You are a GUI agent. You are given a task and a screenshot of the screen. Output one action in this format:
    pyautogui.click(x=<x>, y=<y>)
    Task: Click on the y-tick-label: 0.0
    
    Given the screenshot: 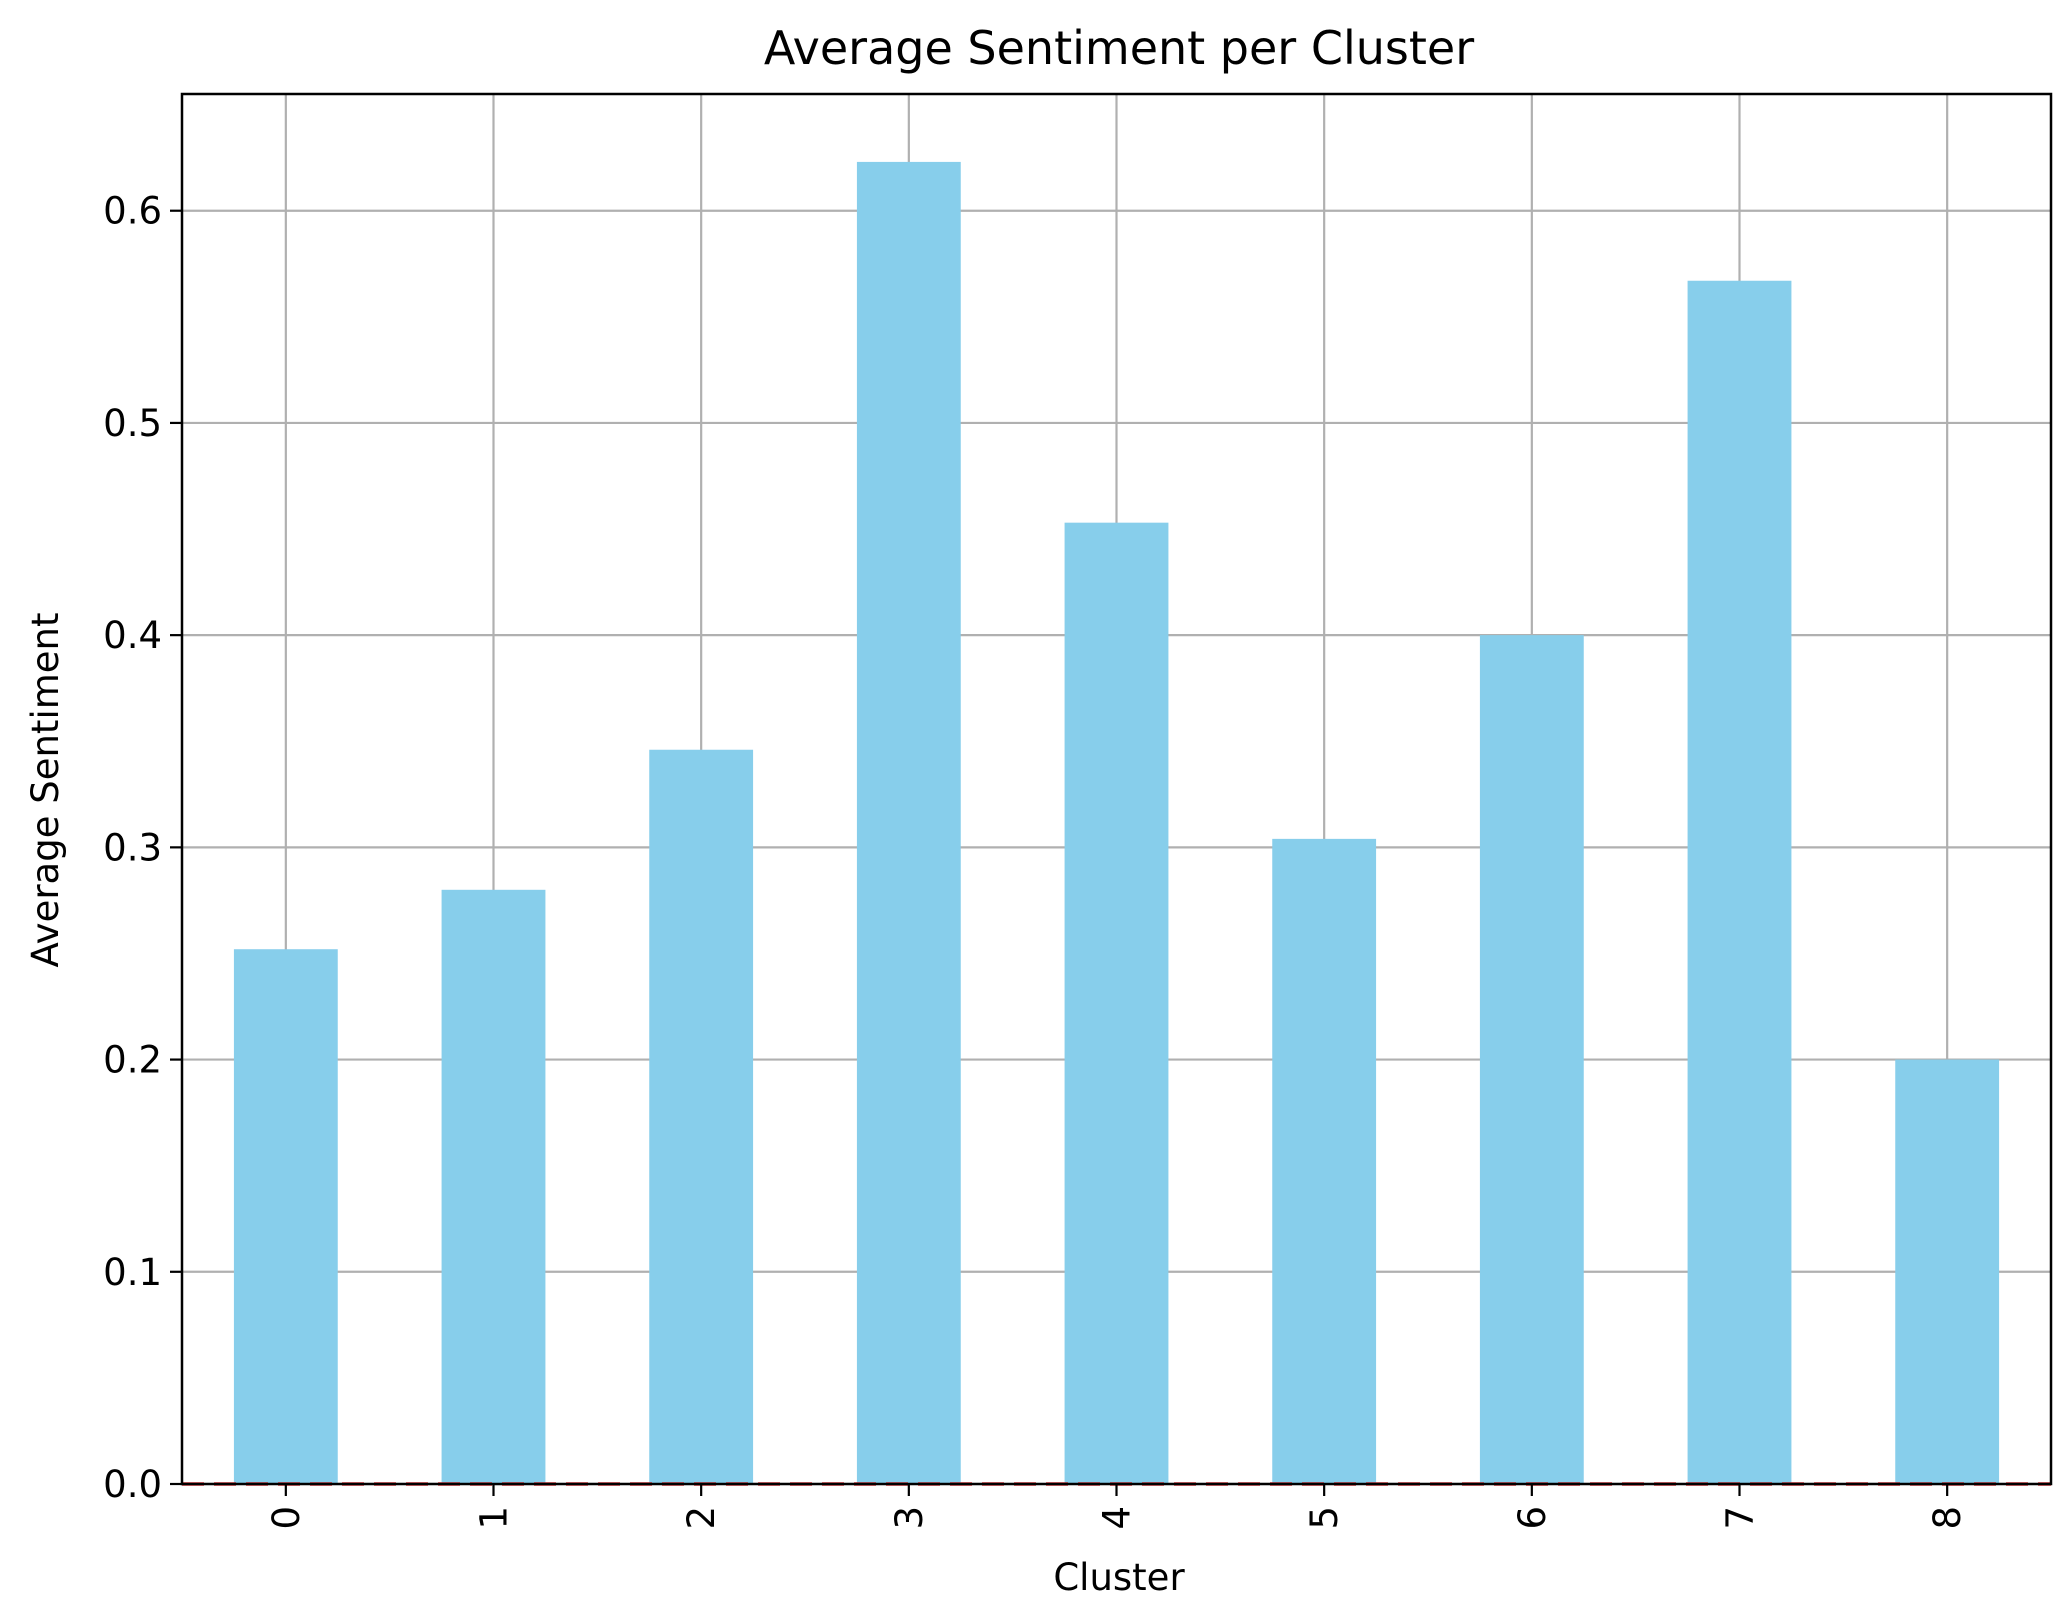 What is the action you would take?
    pyautogui.click(x=132, y=1484)
    